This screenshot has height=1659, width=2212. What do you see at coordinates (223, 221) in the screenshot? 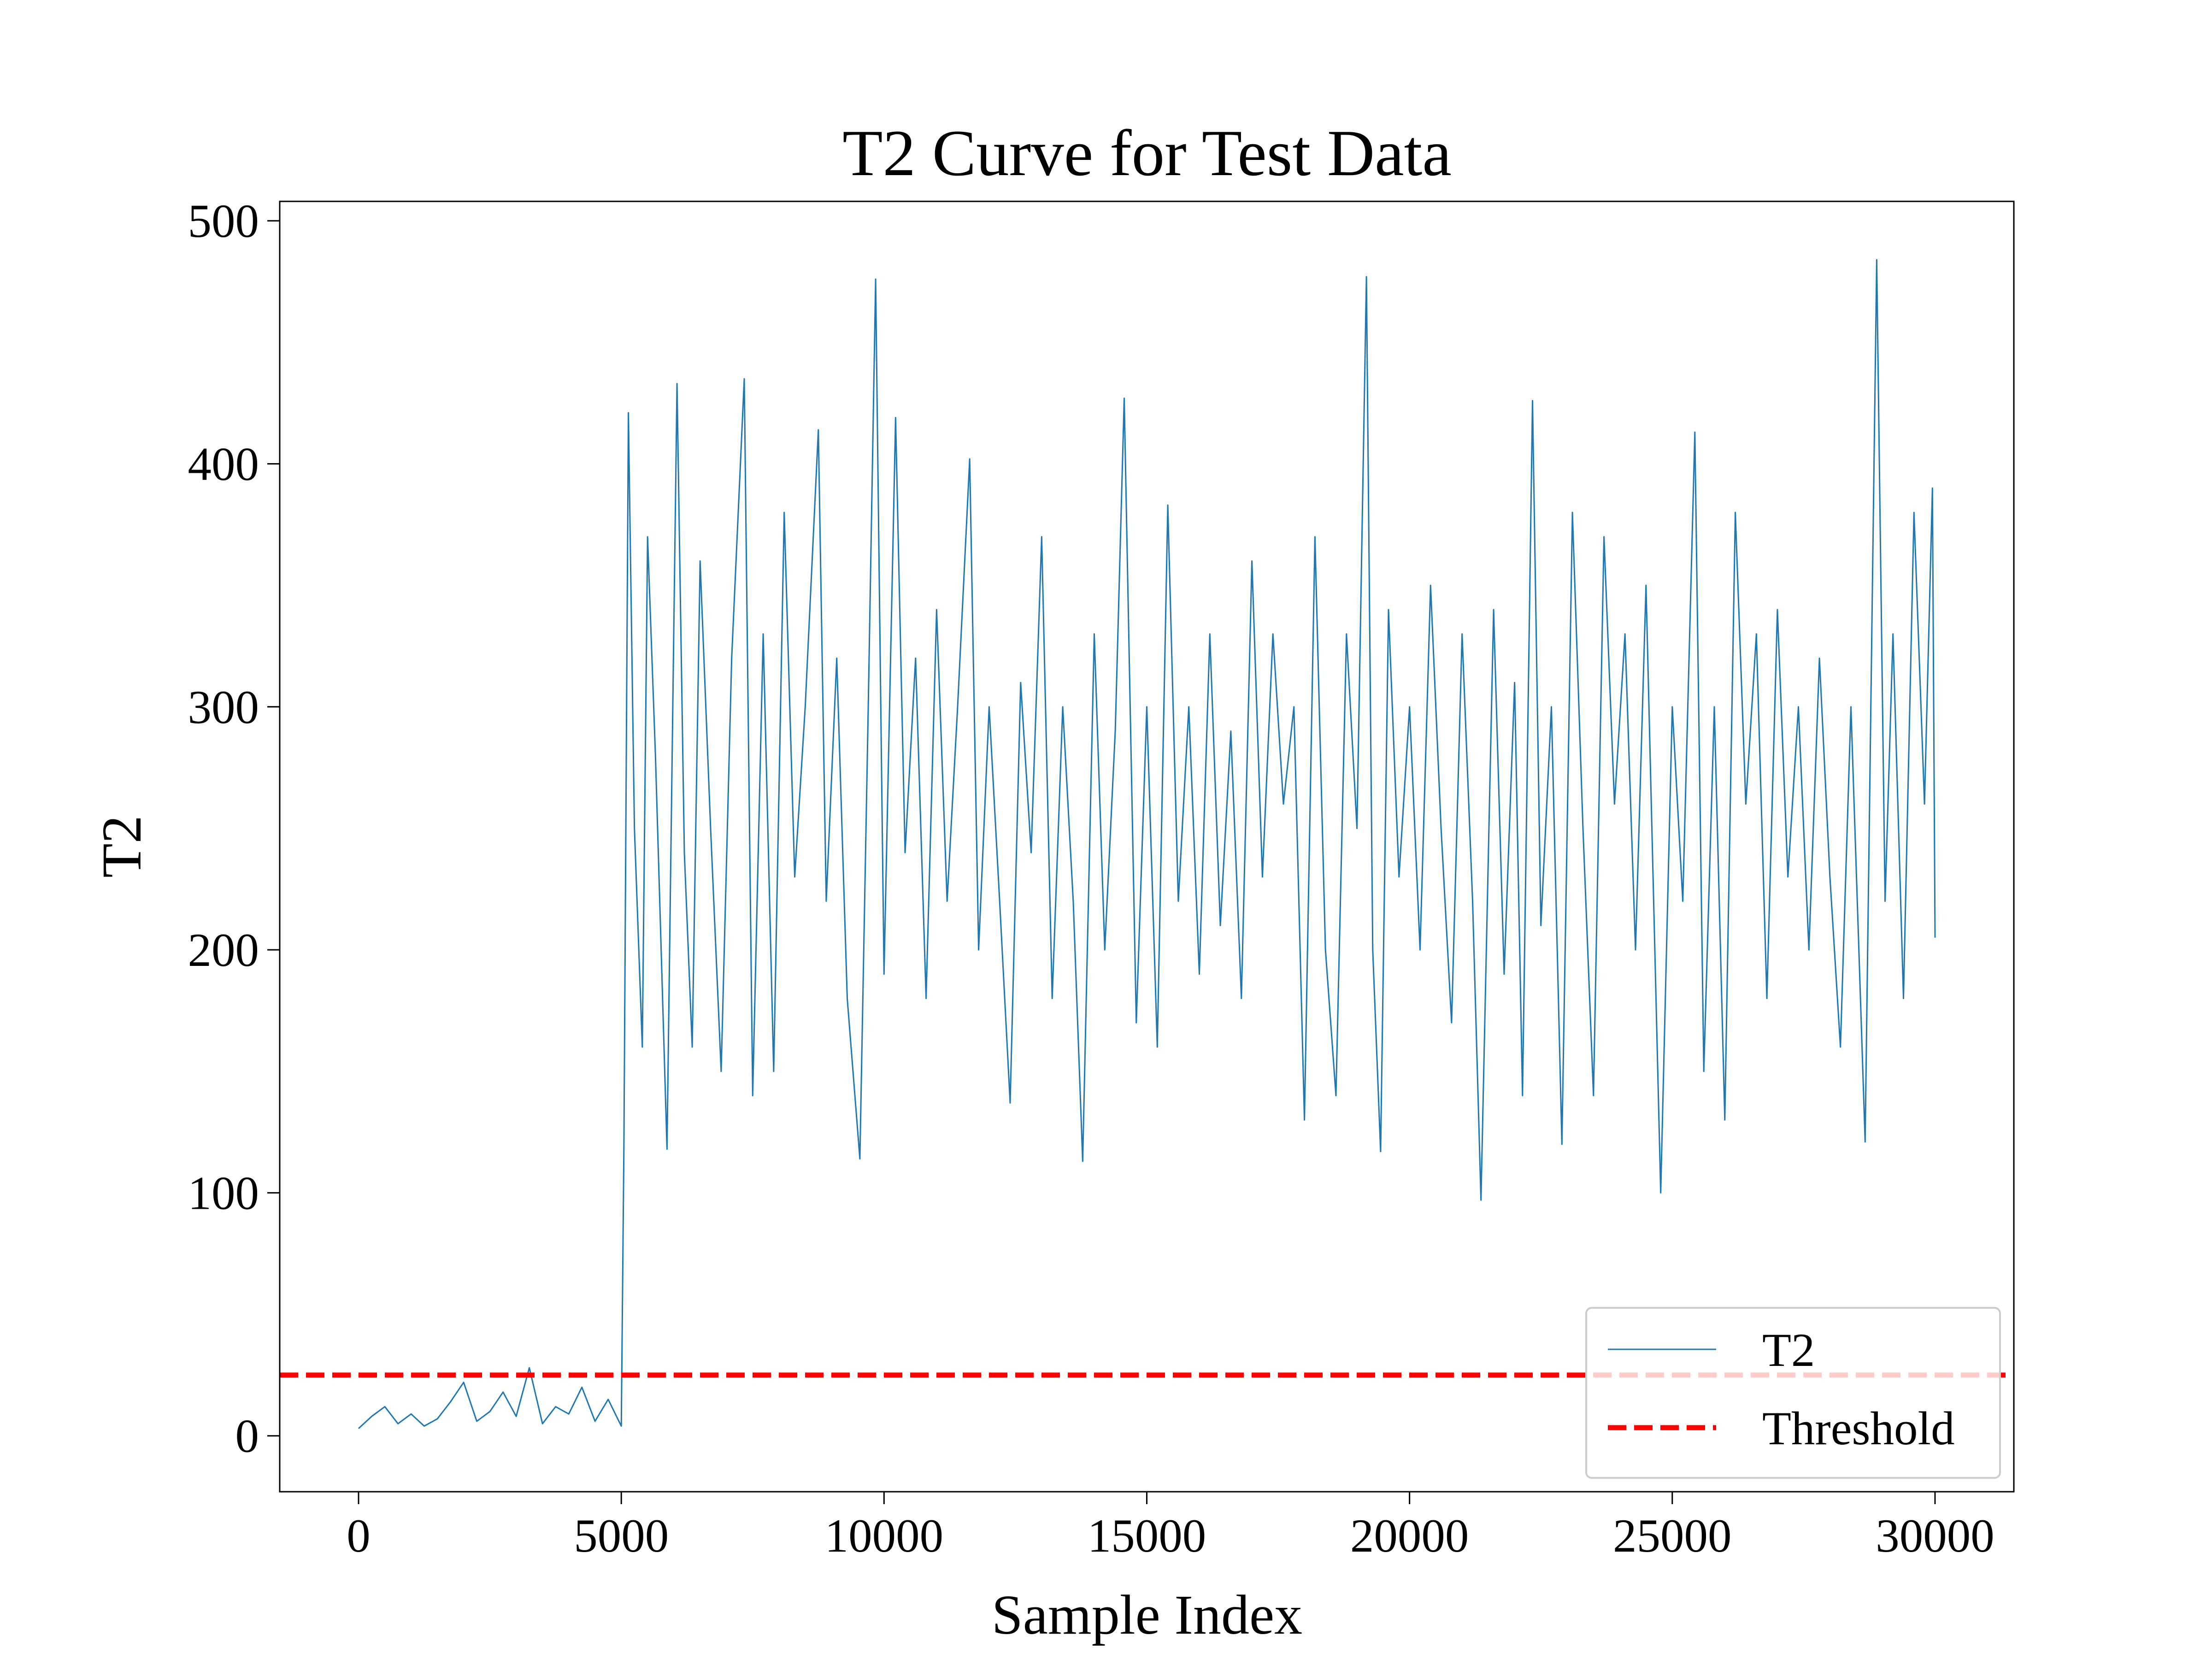
I see `y-tick-label: 500` at bounding box center [223, 221].